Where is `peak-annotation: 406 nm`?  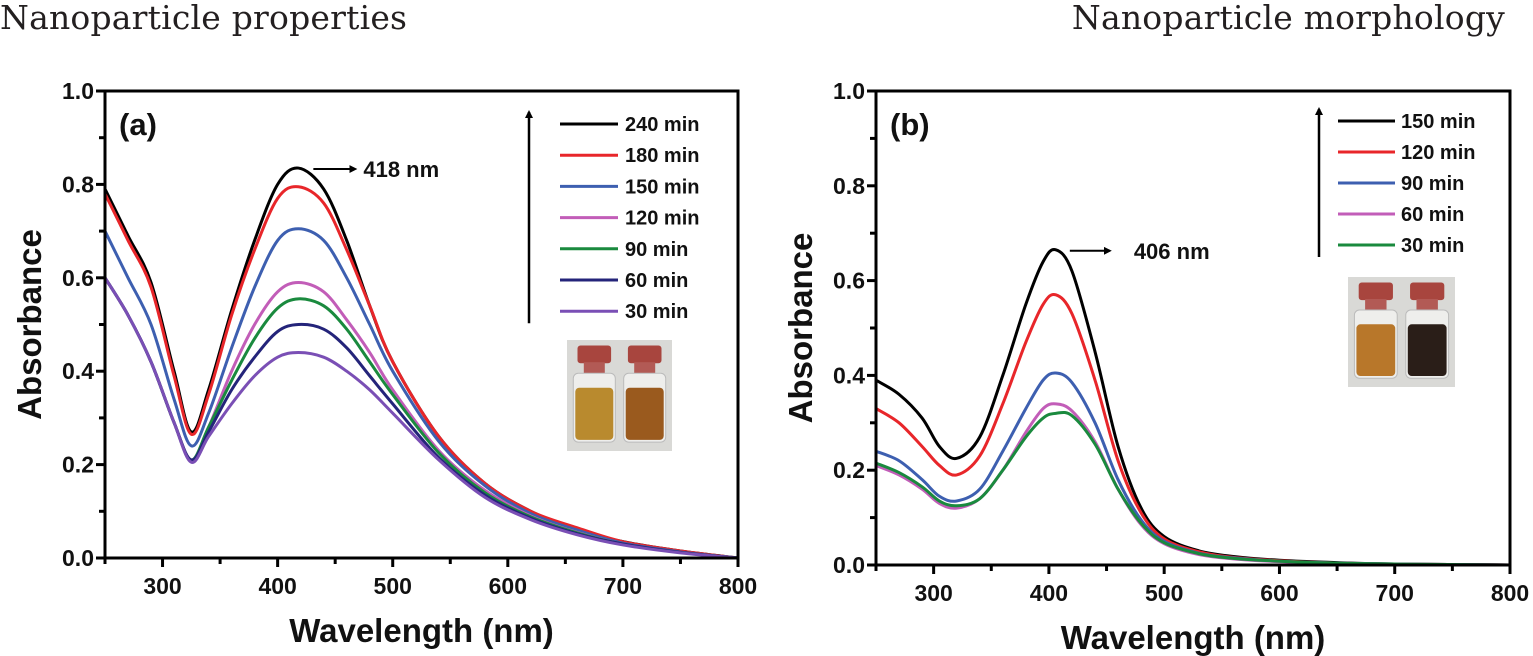
peak-annotation: 406 nm is located at coordinates (1139, 251).